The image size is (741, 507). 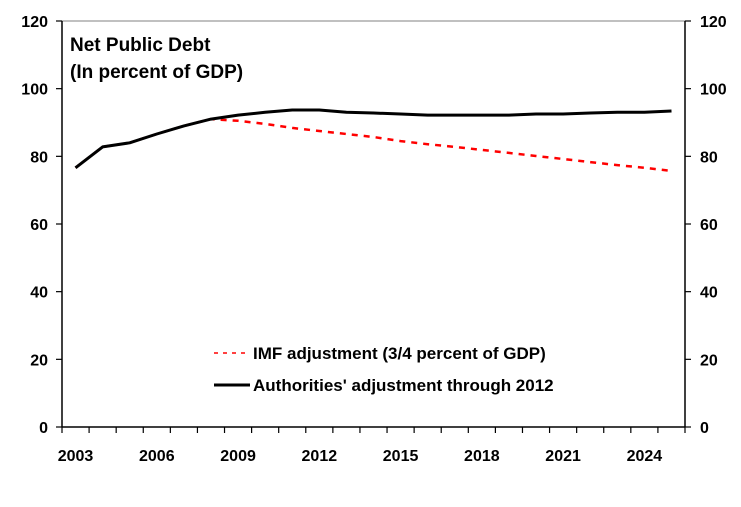 What do you see at coordinates (76, 456) in the screenshot?
I see `x-tick-label: 2003` at bounding box center [76, 456].